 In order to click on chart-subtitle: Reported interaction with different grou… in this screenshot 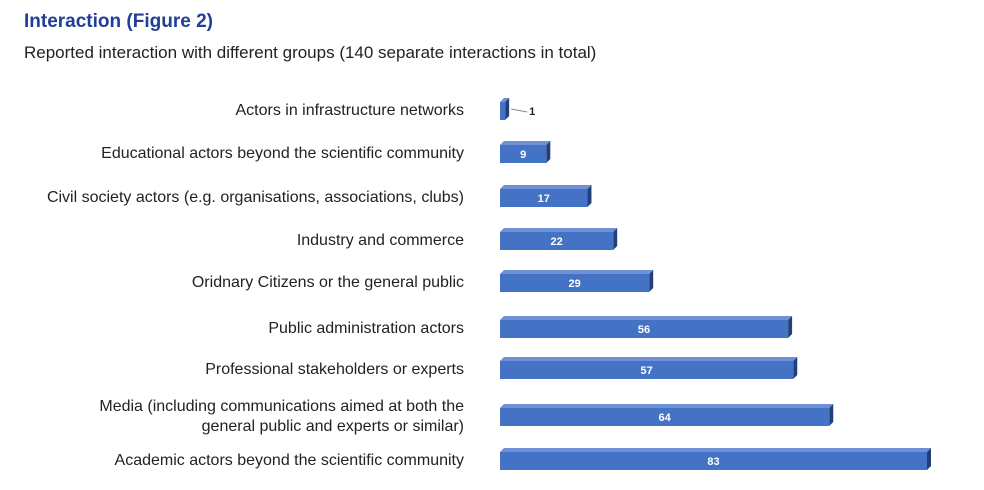, I will do `click(310, 52)`.